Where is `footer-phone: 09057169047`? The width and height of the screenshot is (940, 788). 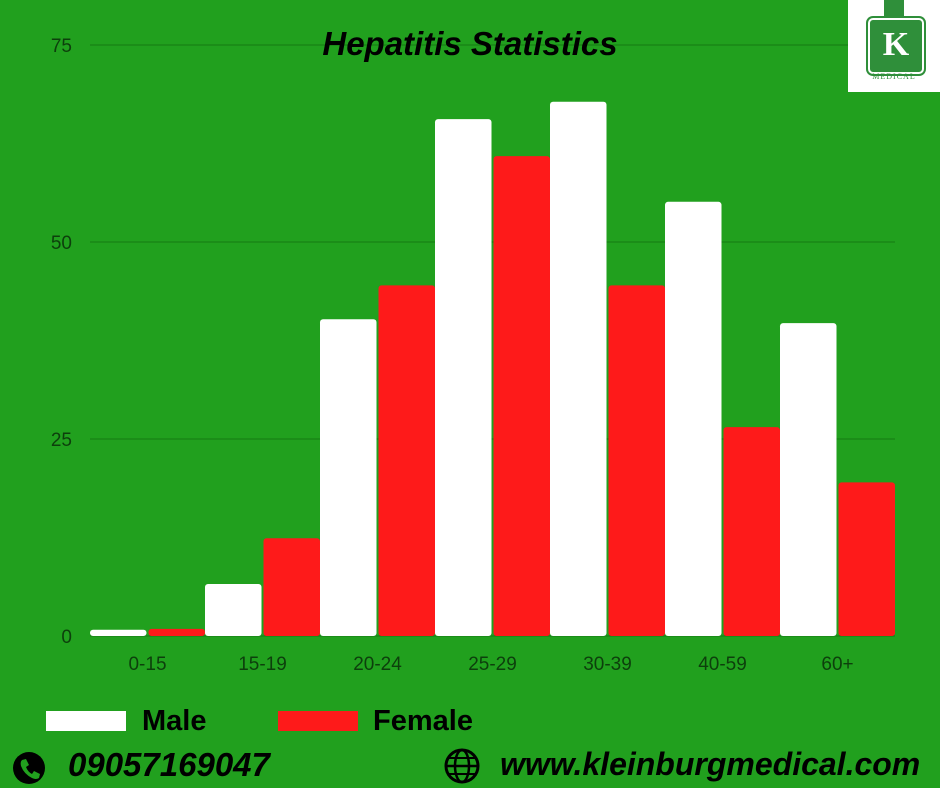 footer-phone: 09057169047 is located at coordinates (169, 764).